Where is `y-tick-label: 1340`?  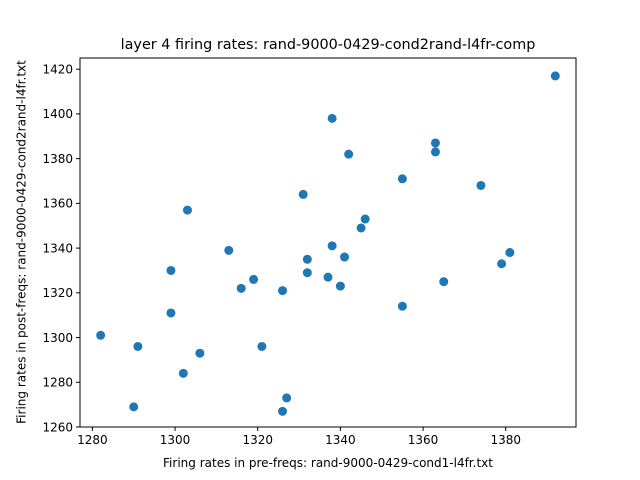 y-tick-label: 1340 is located at coordinates (57, 248).